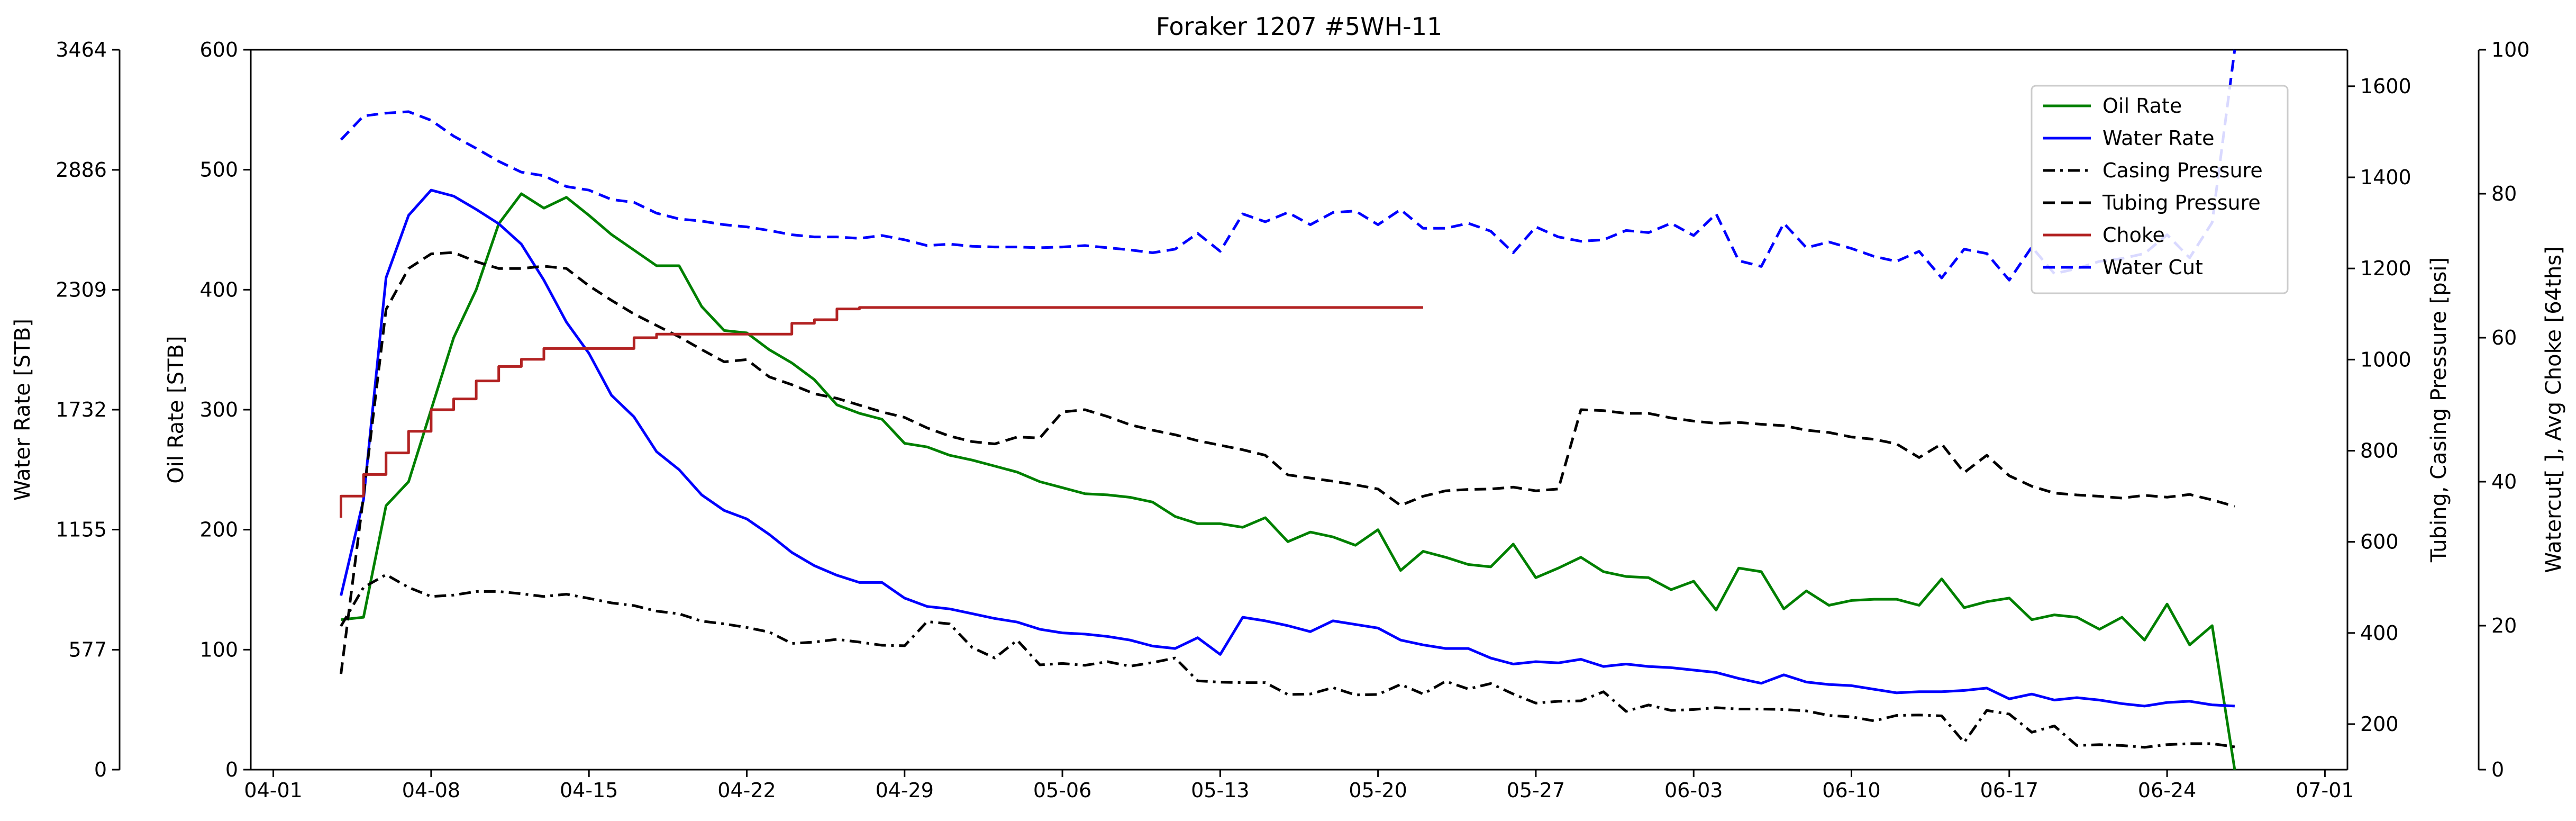 The height and width of the screenshot is (821, 2576). What do you see at coordinates (23, 410) in the screenshot?
I see `water-axis-label: Water Rate [STB]` at bounding box center [23, 410].